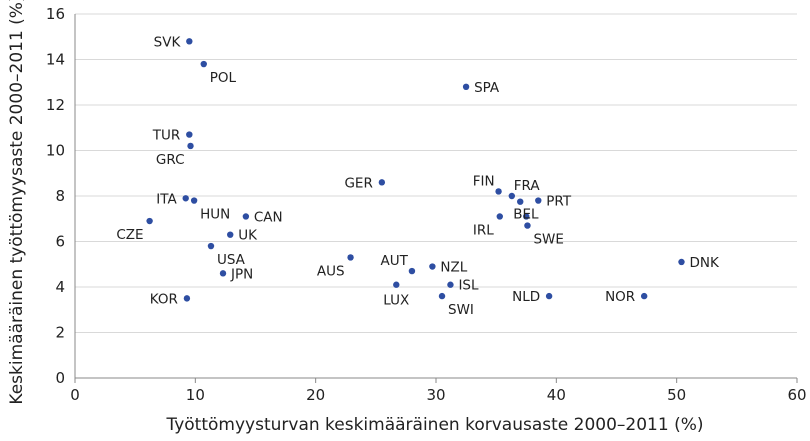 This screenshot has width=810, height=441. What do you see at coordinates (164, 299) in the screenshot?
I see `point-label-kor: KOR` at bounding box center [164, 299].